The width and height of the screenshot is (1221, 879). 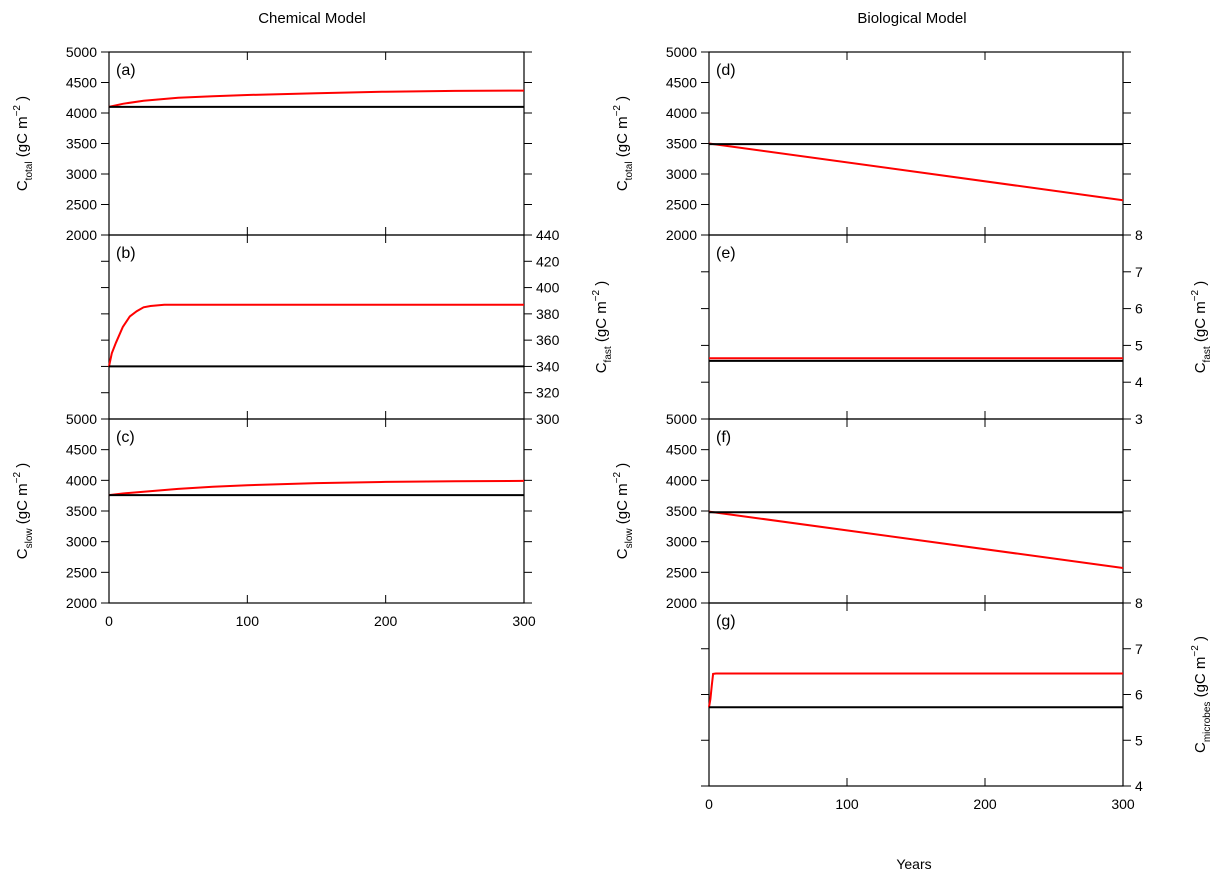 I want to click on panel-g-ytick-label-3: 7, so click(x=1139, y=649).